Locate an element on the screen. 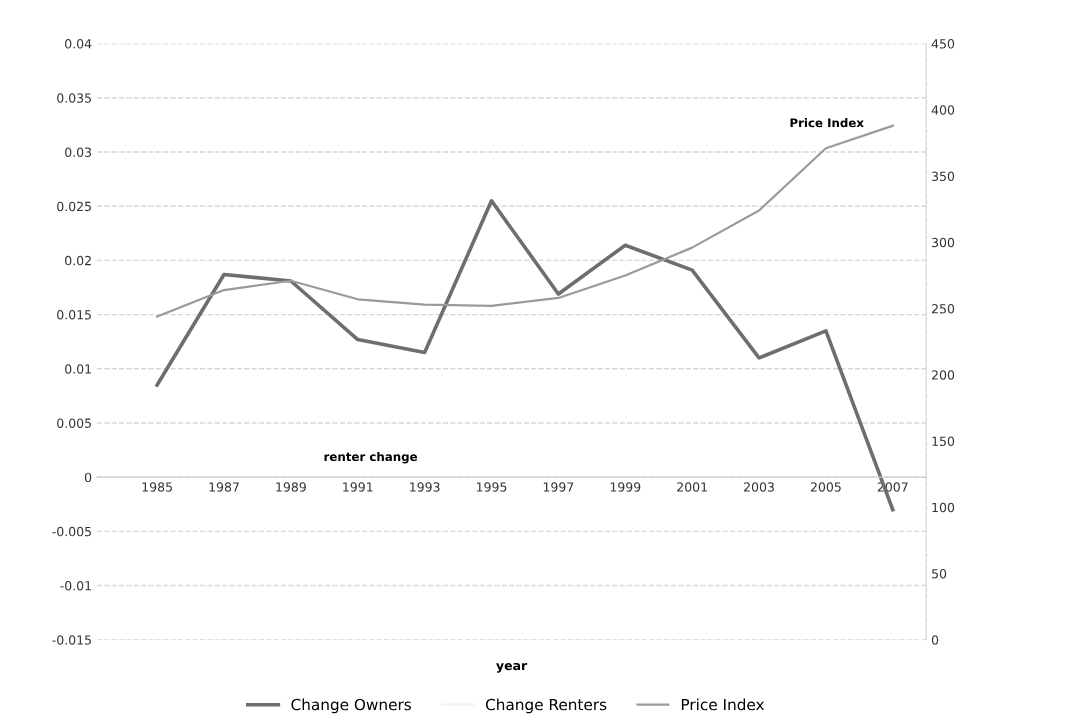 The width and height of the screenshot is (1077, 727). y2-tick-label: 350 is located at coordinates (943, 176).